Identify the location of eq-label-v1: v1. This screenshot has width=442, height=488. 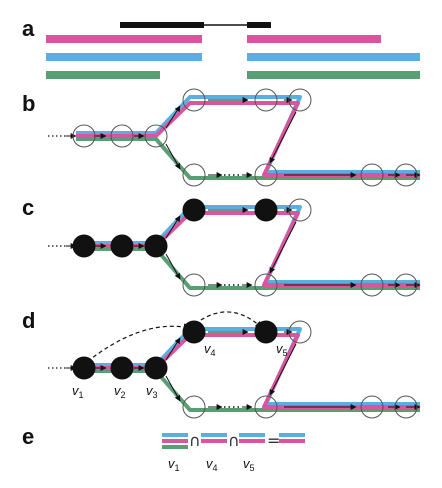
(174, 464).